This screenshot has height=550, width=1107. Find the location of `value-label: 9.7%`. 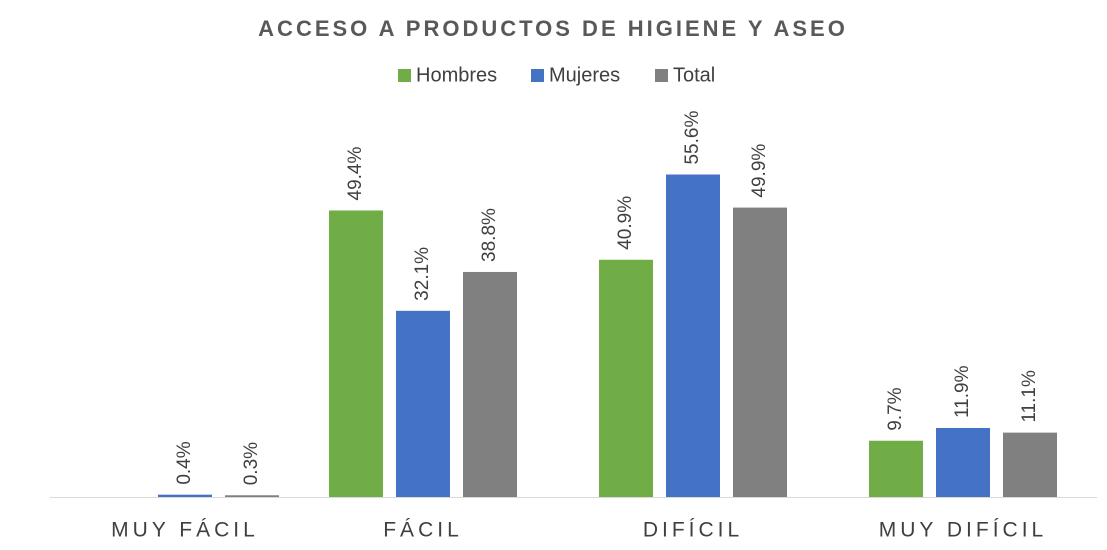

value-label: 9.7% is located at coordinates (895, 408).